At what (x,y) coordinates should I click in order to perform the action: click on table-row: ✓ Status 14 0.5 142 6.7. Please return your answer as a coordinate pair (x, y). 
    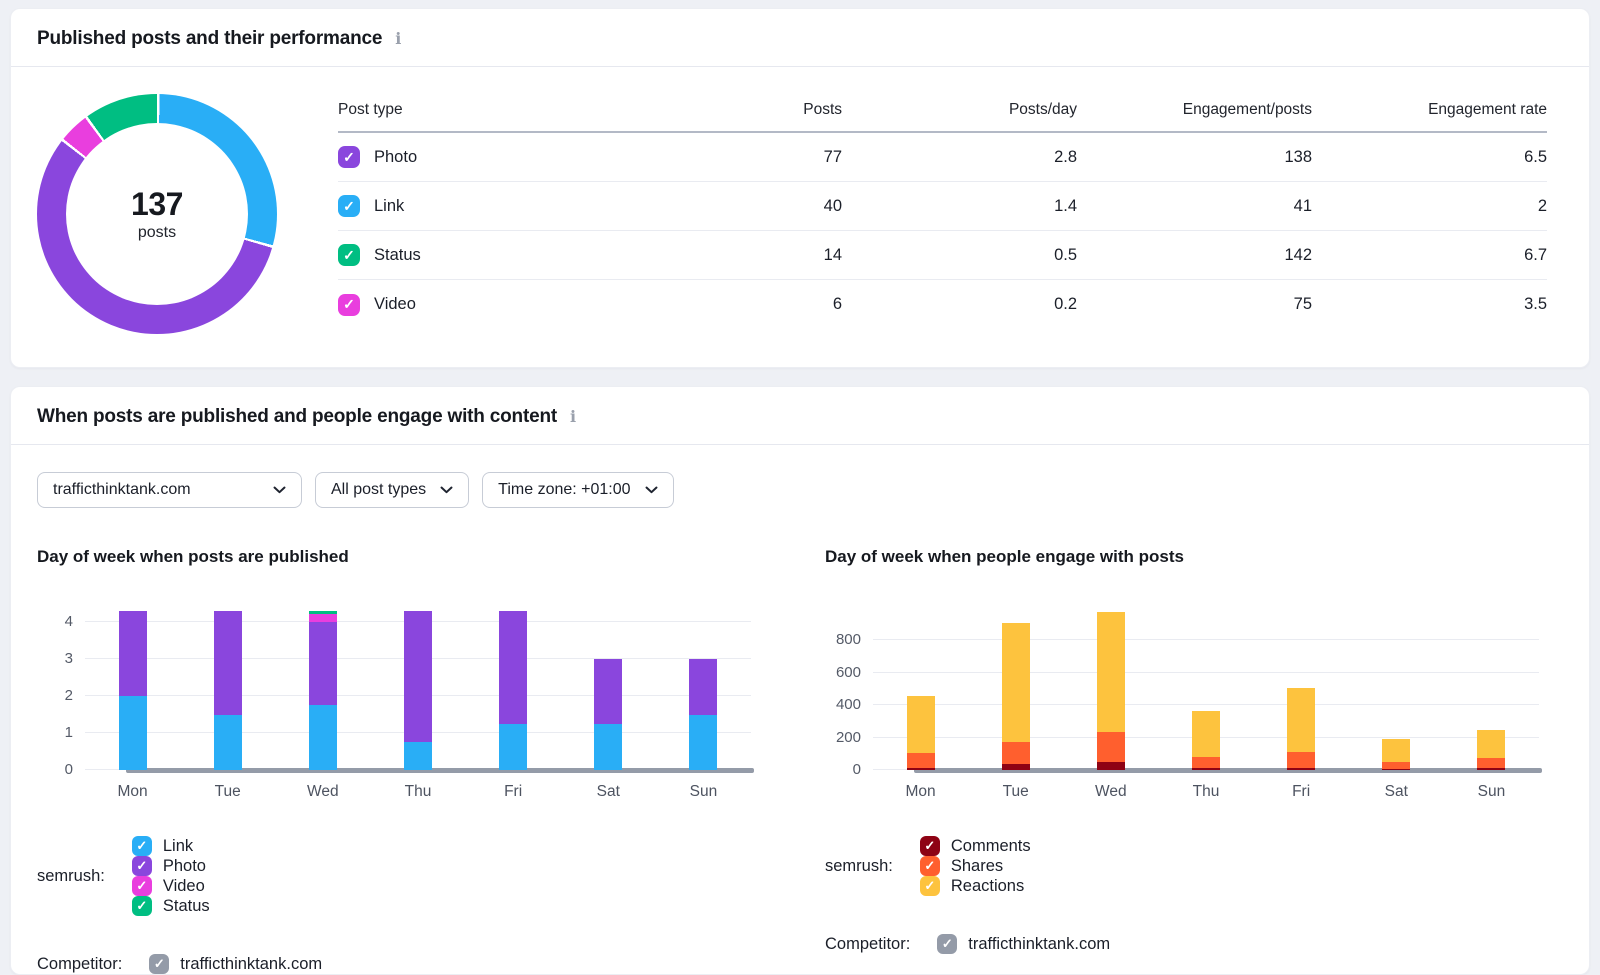
    Looking at the image, I should click on (942, 255).